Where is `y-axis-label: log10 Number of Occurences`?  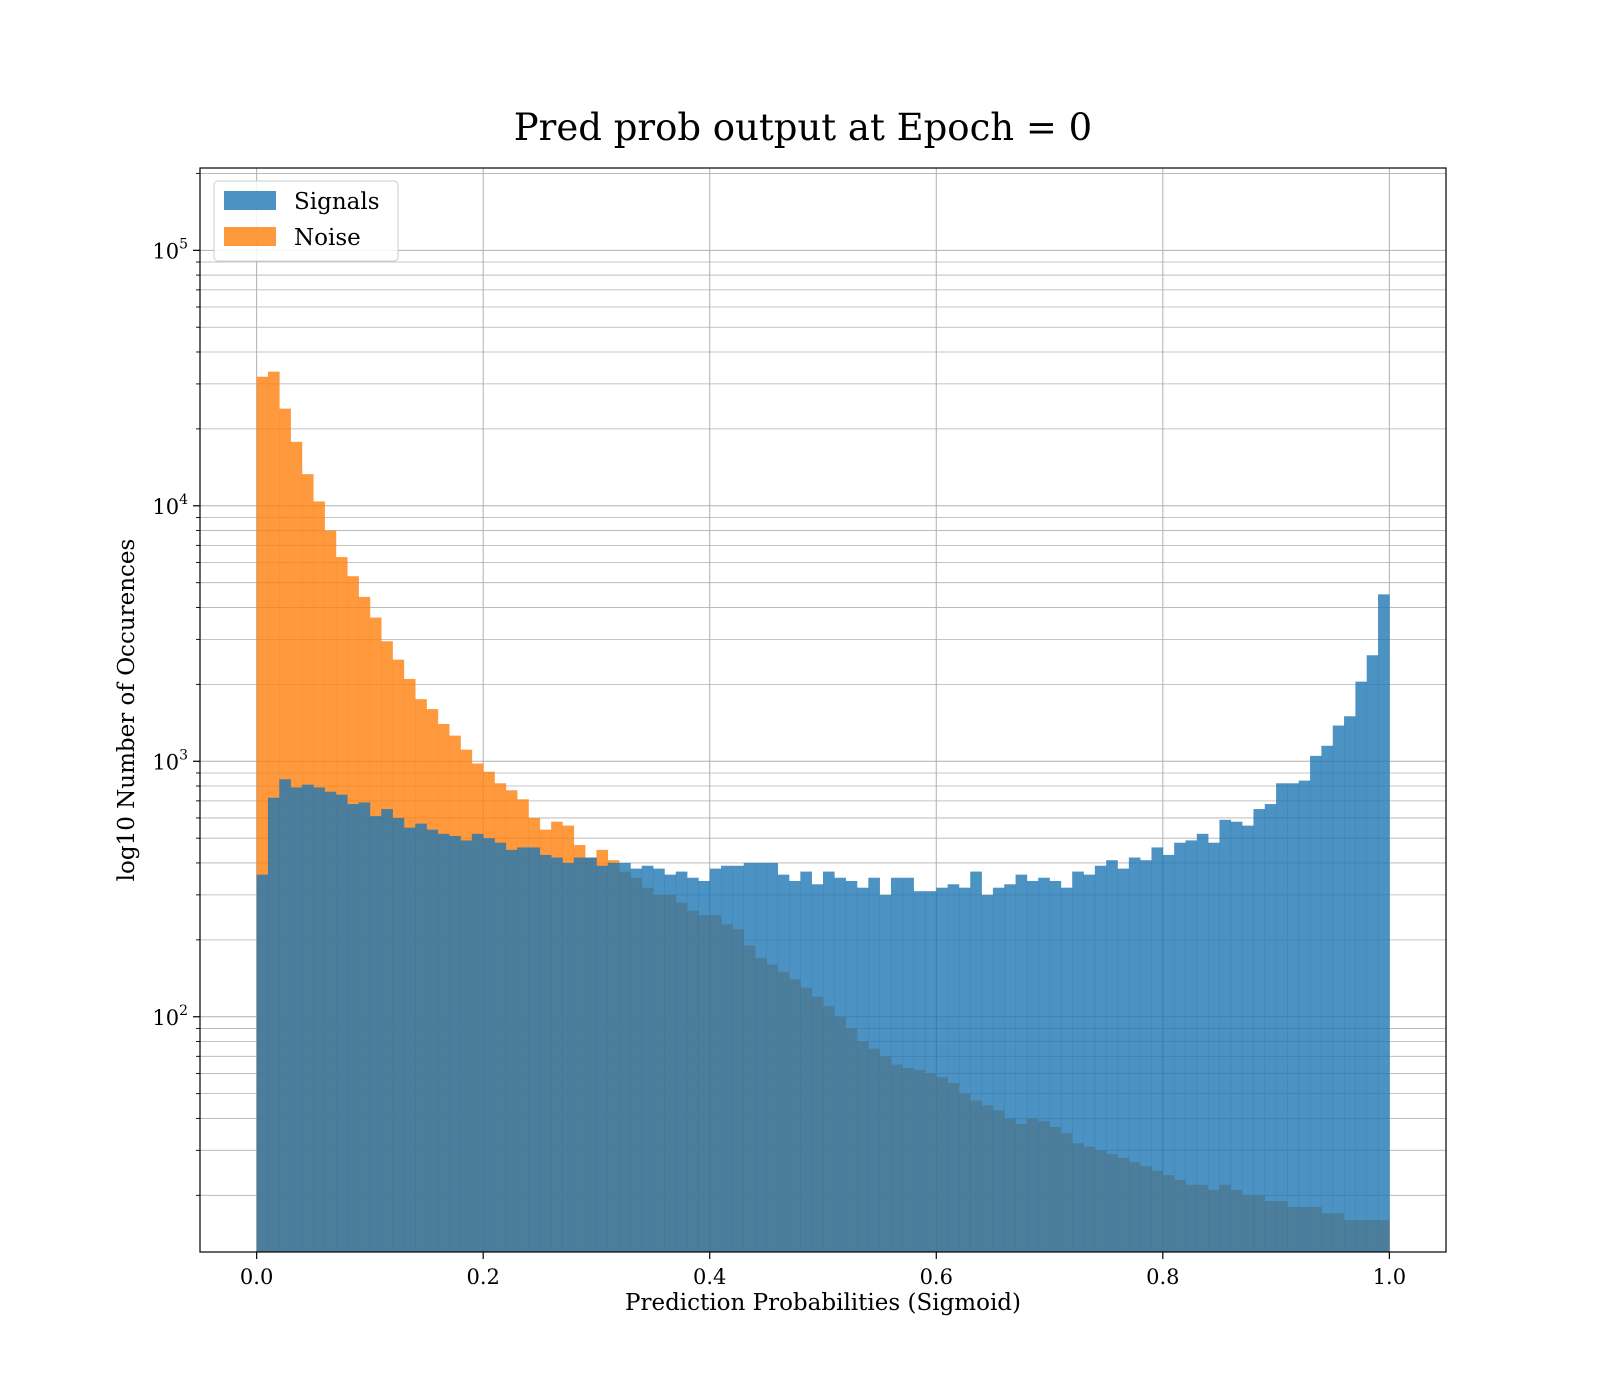 y-axis-label: log10 Number of Occurences is located at coordinates (127, 710).